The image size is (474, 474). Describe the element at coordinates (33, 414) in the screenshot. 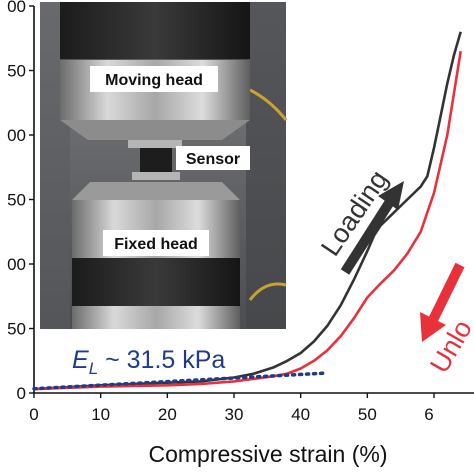

I see `x-tick-label: 0` at that location.